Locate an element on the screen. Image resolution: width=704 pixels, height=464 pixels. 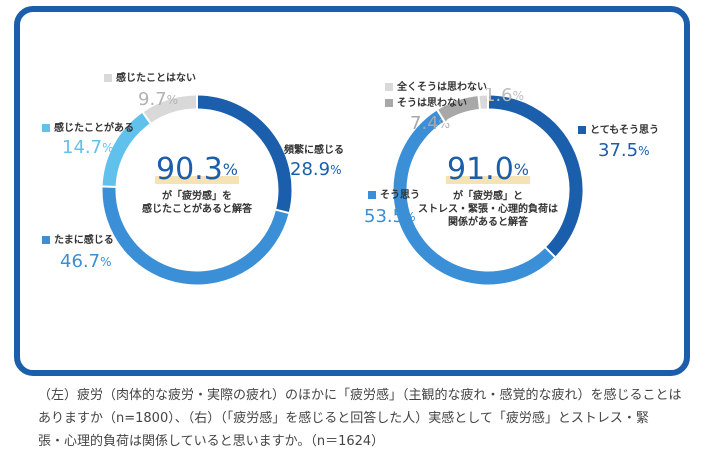
value-label: 46.7% is located at coordinates (85, 261).